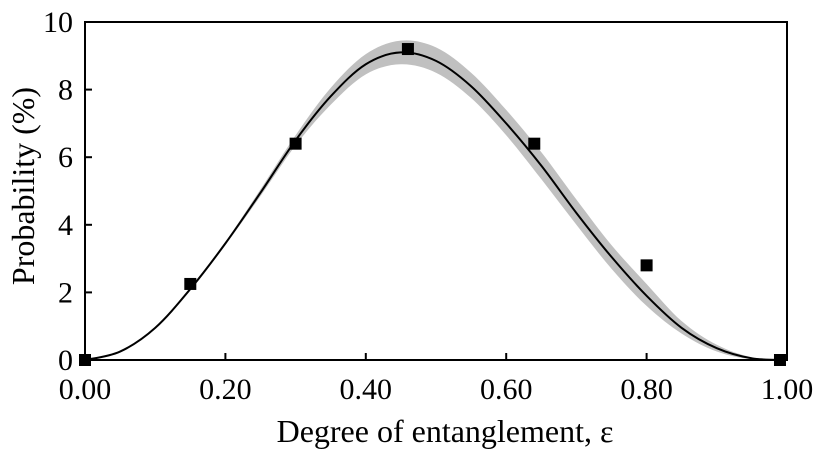 Image resolution: width=830 pixels, height=460 pixels. Describe the element at coordinates (787, 389) in the screenshot. I see `x-tick-label: 1.00` at that location.